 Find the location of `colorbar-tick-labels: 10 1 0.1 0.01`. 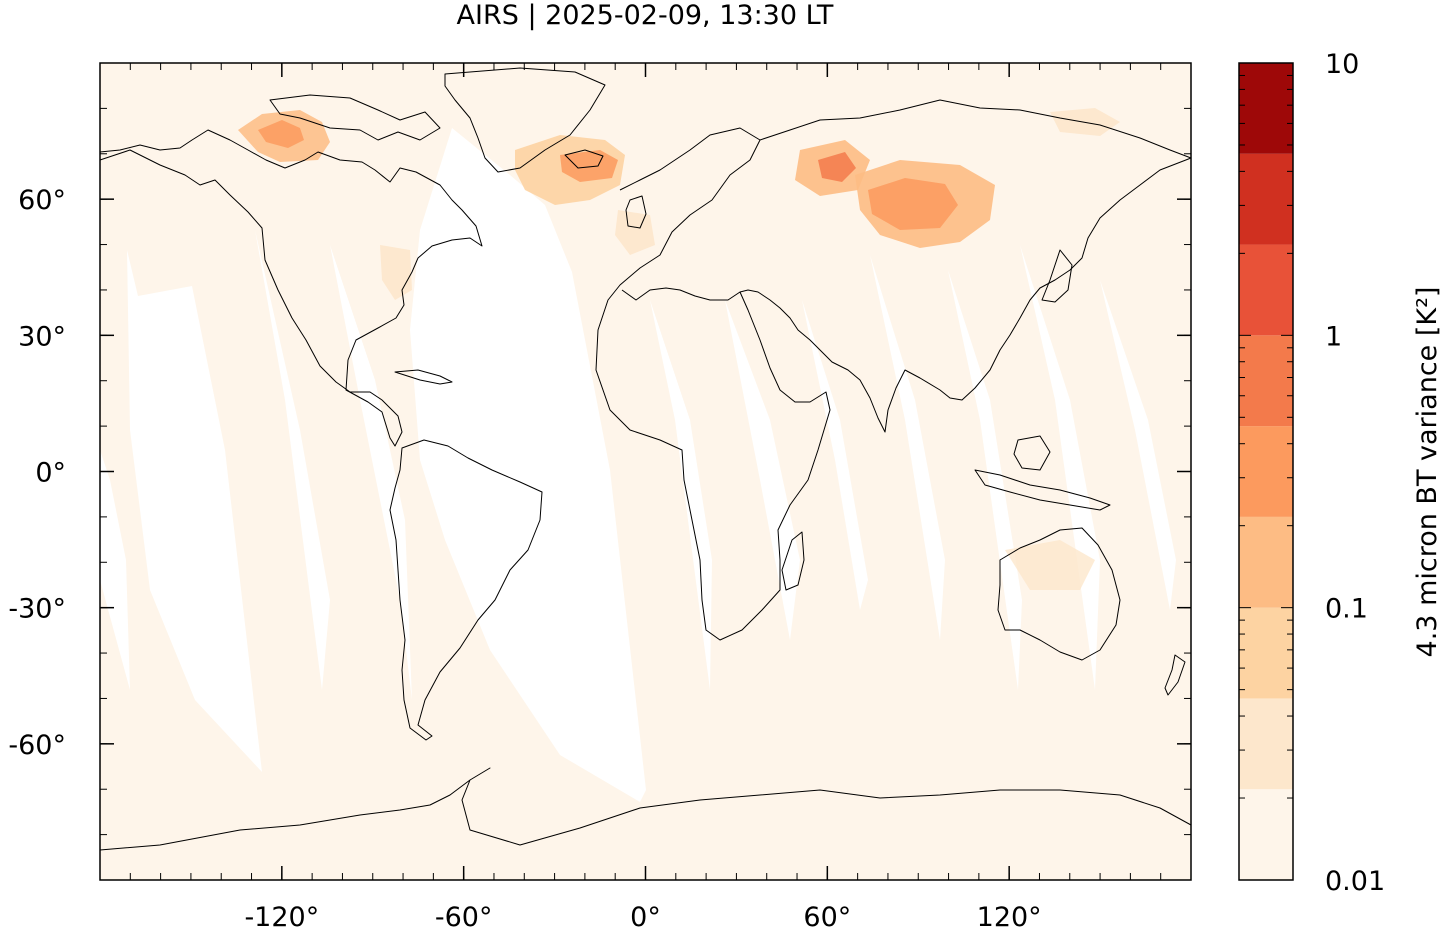

colorbar-tick-labels: 10 1 0.1 0.01 is located at coordinates (1355, 473).